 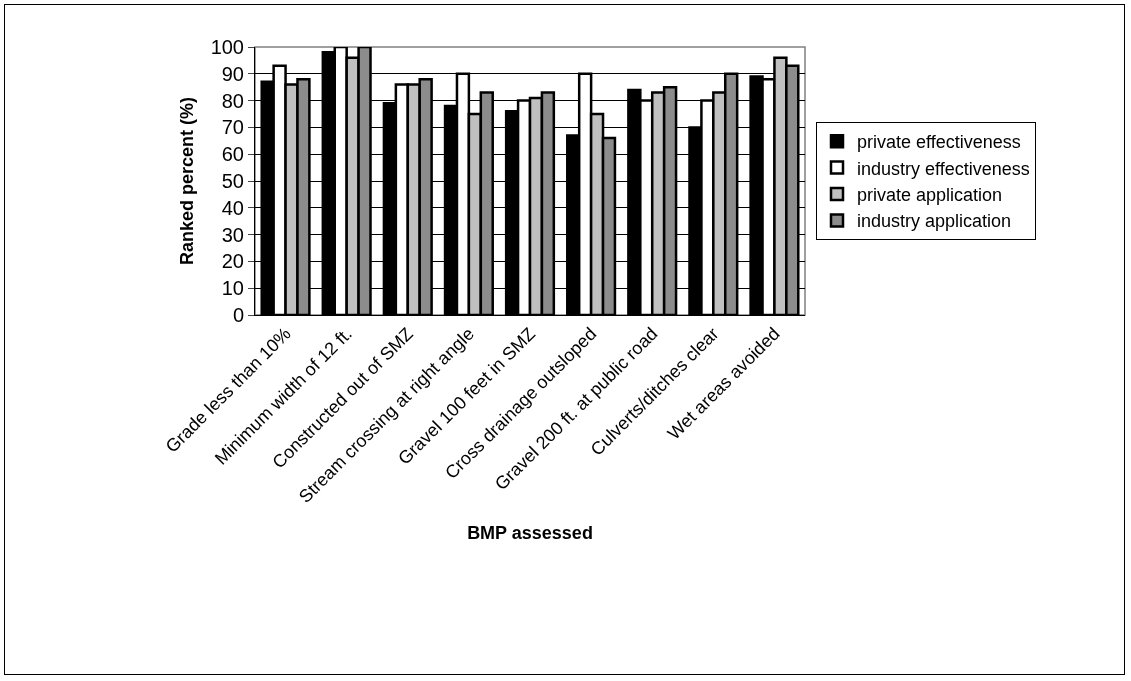 What do you see at coordinates (227, 47) in the screenshot?
I see `y-tick-label: 100` at bounding box center [227, 47].